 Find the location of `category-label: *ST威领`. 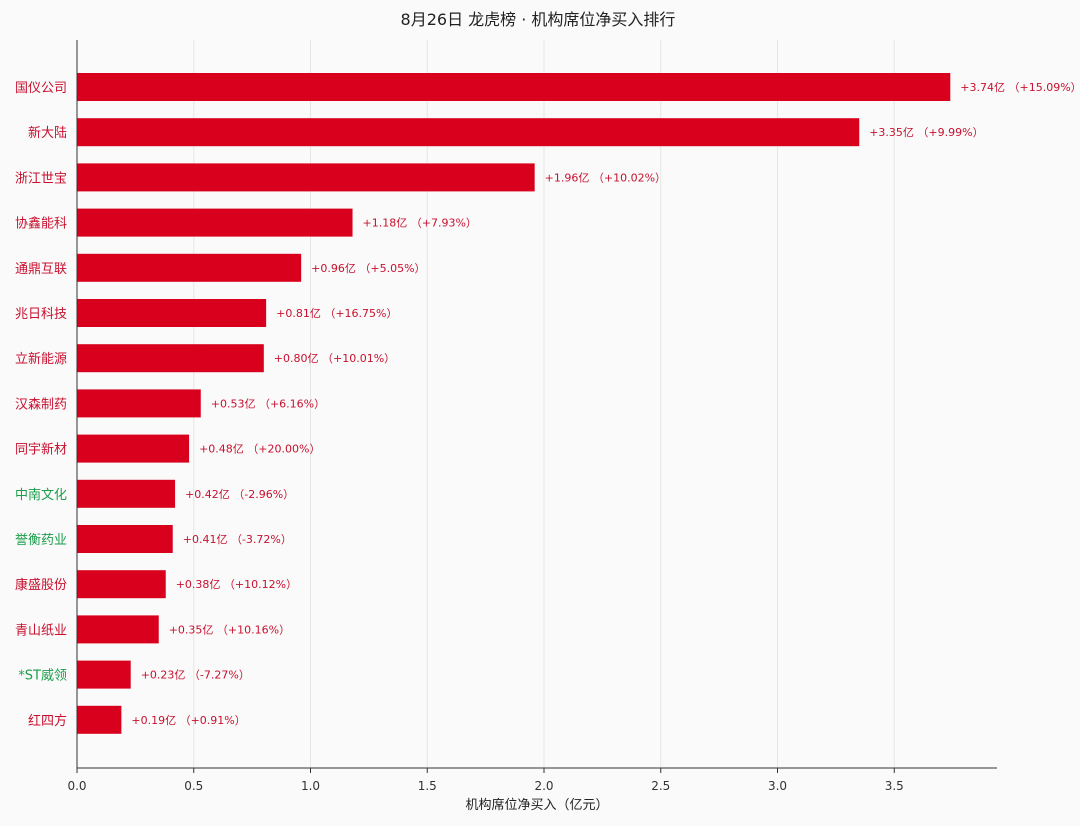

category-label: *ST威领 is located at coordinates (42, 676).